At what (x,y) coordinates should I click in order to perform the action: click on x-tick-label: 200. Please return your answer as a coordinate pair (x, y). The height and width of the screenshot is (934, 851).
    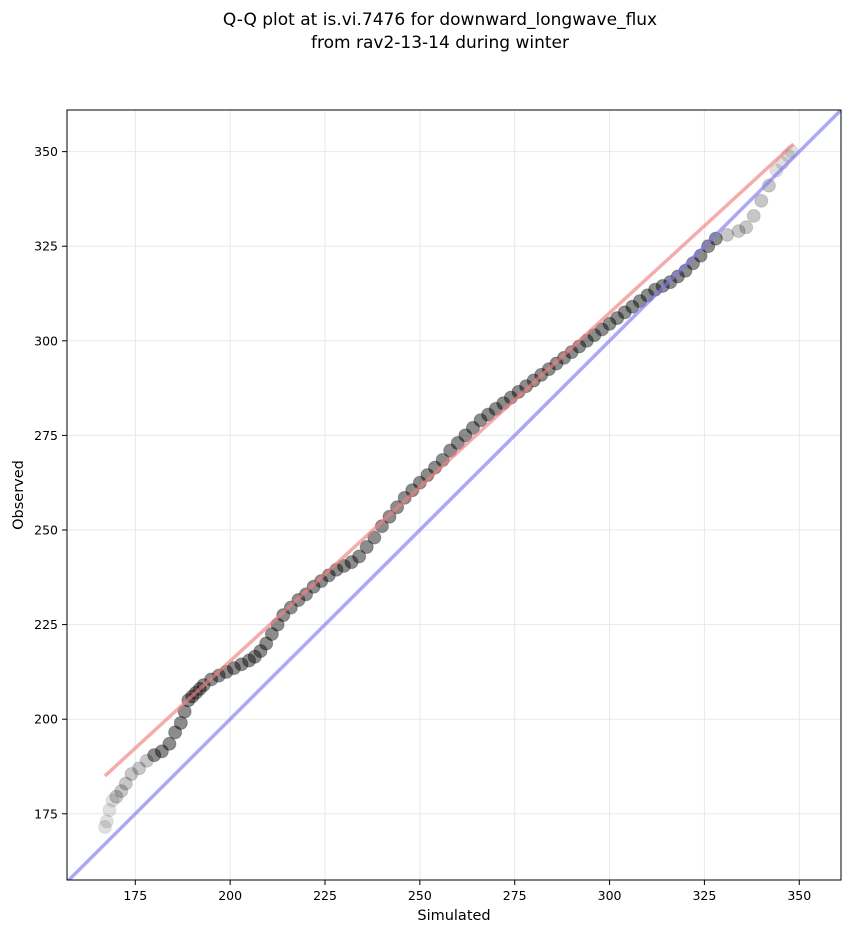
    Looking at the image, I should click on (230, 895).